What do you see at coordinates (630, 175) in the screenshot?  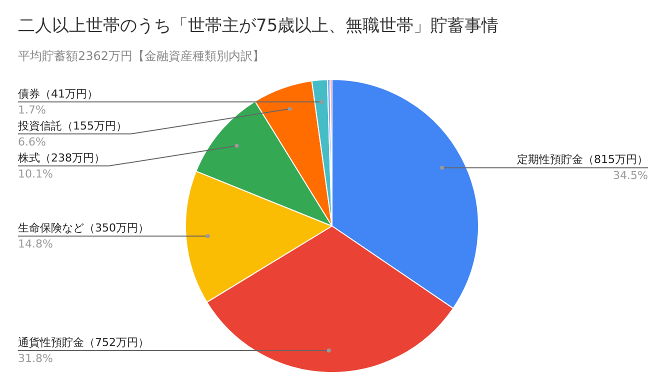 I see `data-label: 34.5%` at bounding box center [630, 175].